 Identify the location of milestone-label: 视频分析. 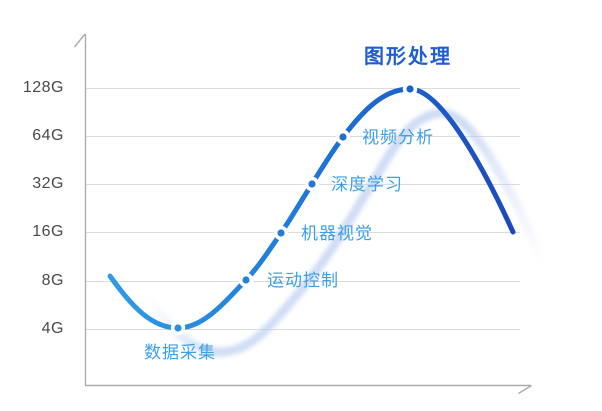
(398, 137).